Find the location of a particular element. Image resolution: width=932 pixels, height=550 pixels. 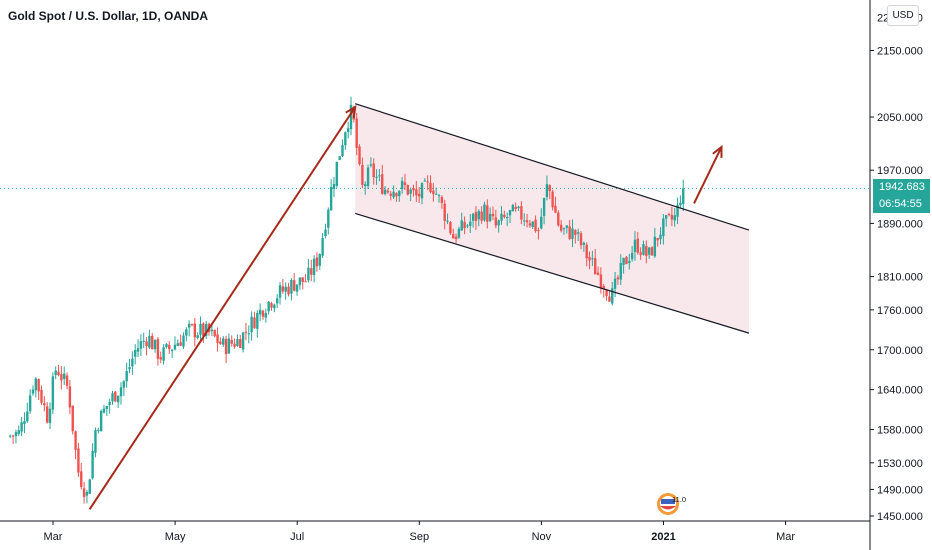

time-axis: Mar May Jul Sep Nov 2021 Mar is located at coordinates (435, 531).